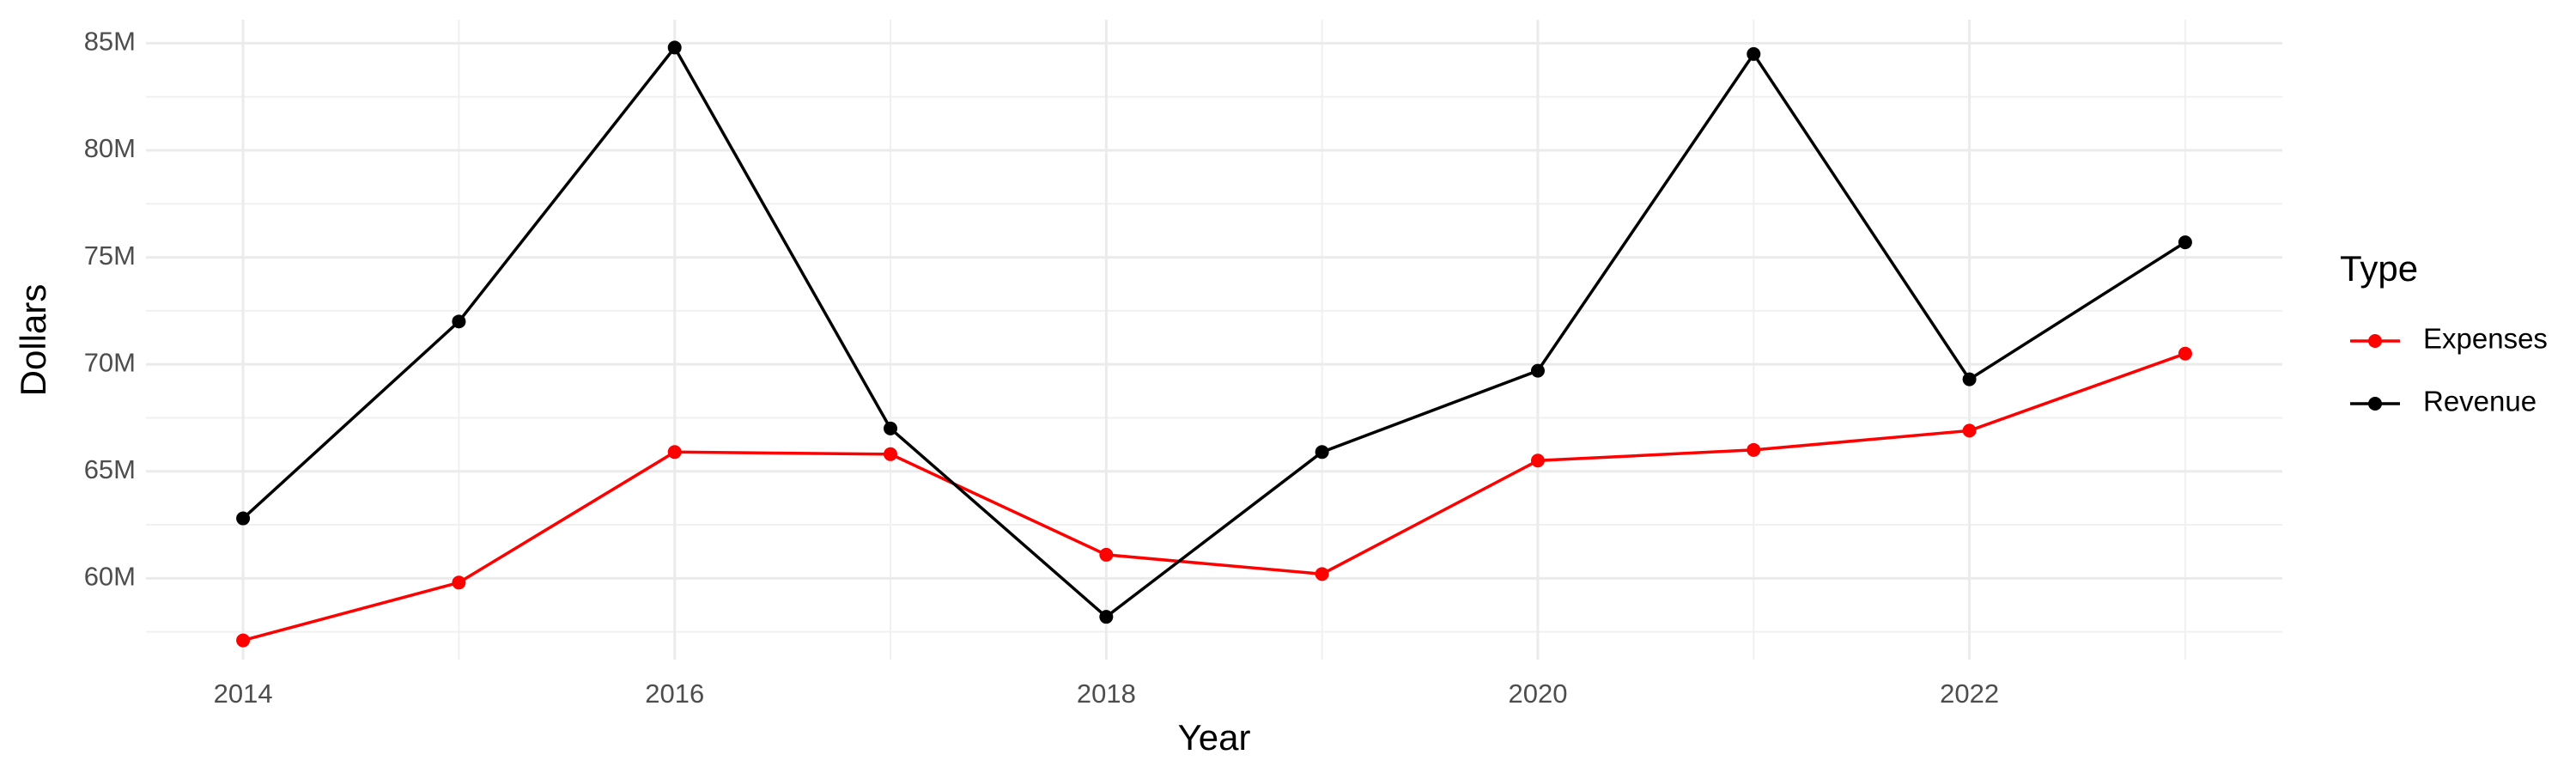 This screenshot has width=2576, height=773. I want to click on legend-title: Type, so click(2379, 268).